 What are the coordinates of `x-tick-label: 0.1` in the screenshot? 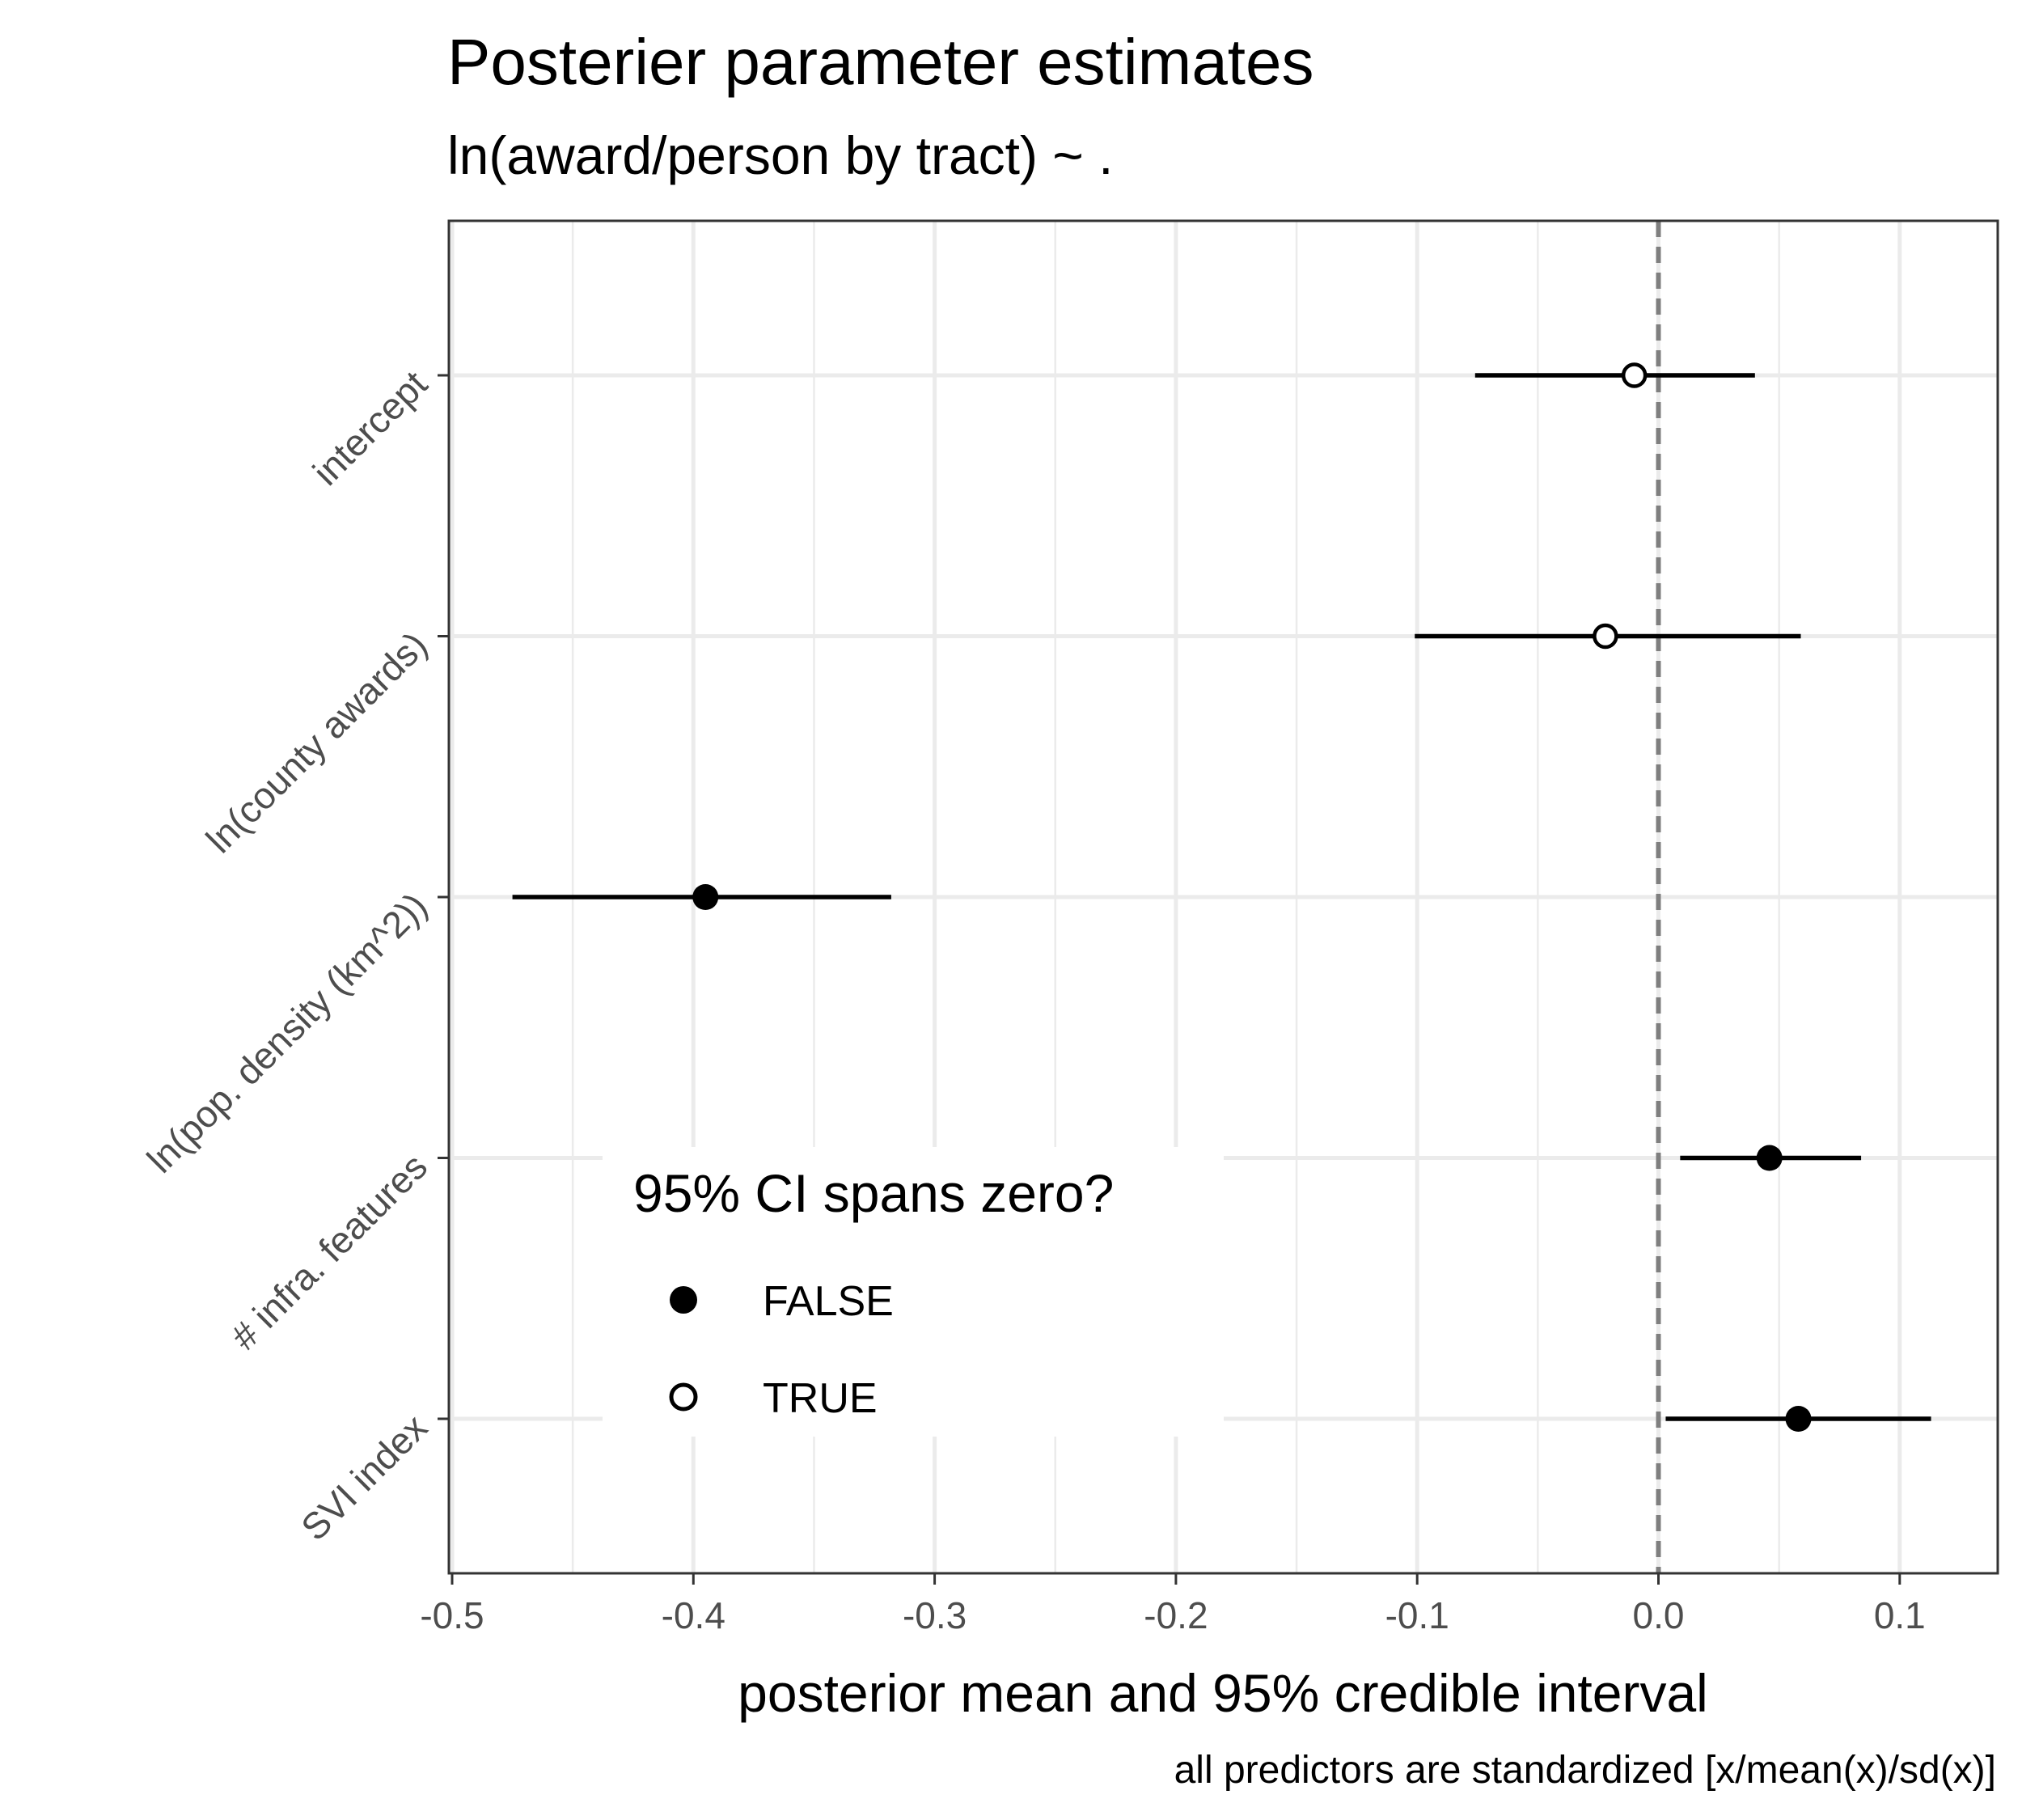 It's located at (1900, 1615).